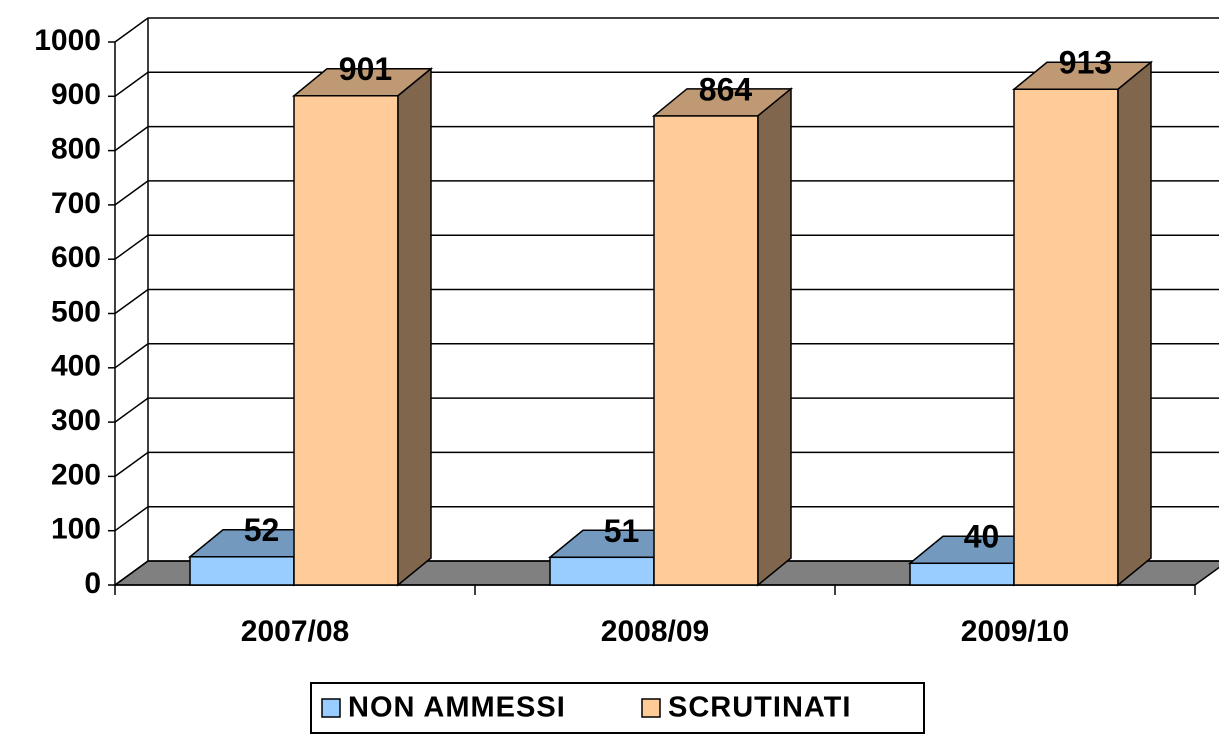 This screenshot has height=735, width=1219. I want to click on y-tick-label: 100, so click(76, 529).